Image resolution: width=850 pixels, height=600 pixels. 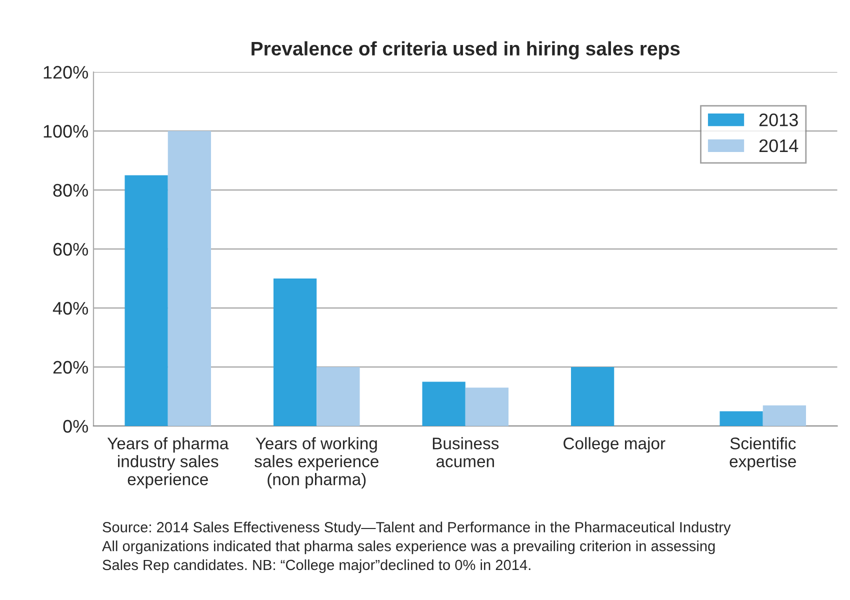 I want to click on x-tick-label: Business acumen, so click(x=465, y=452).